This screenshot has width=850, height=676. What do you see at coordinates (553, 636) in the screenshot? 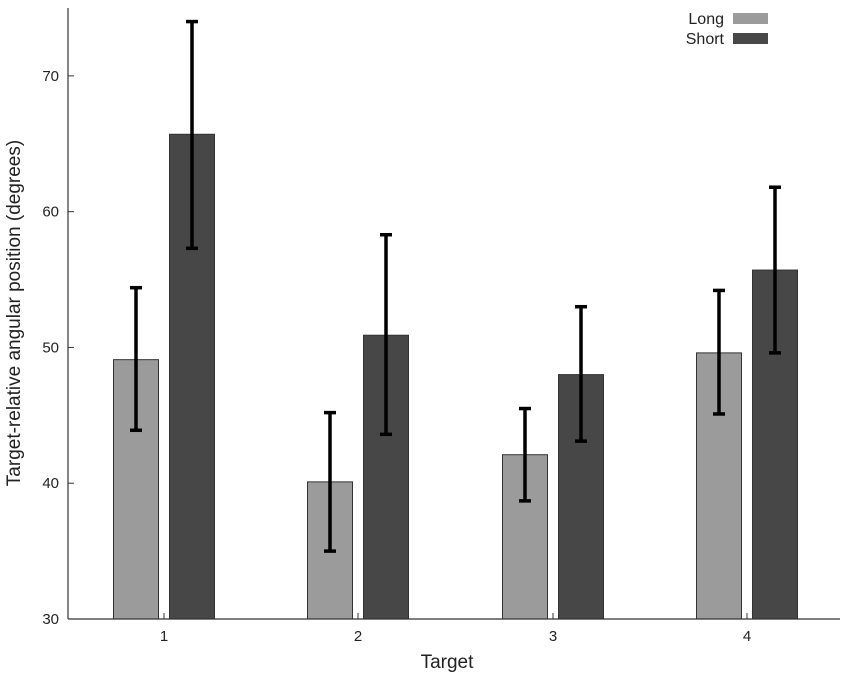
I see `x-tick-label-3: 3` at bounding box center [553, 636].